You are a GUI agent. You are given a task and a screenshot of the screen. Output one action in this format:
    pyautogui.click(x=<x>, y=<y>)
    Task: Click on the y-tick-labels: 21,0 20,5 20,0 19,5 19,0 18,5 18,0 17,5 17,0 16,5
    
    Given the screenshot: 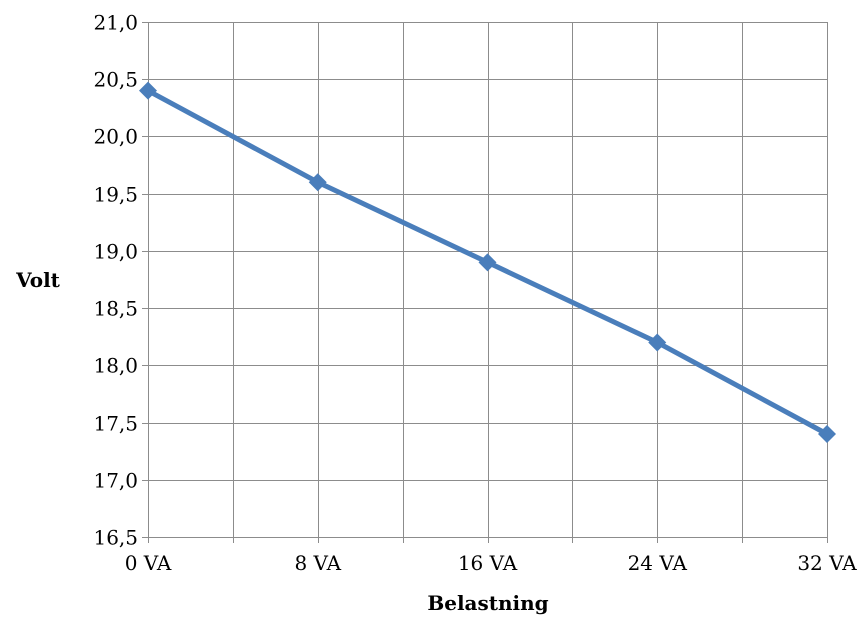 What is the action you would take?
    pyautogui.click(x=115, y=280)
    